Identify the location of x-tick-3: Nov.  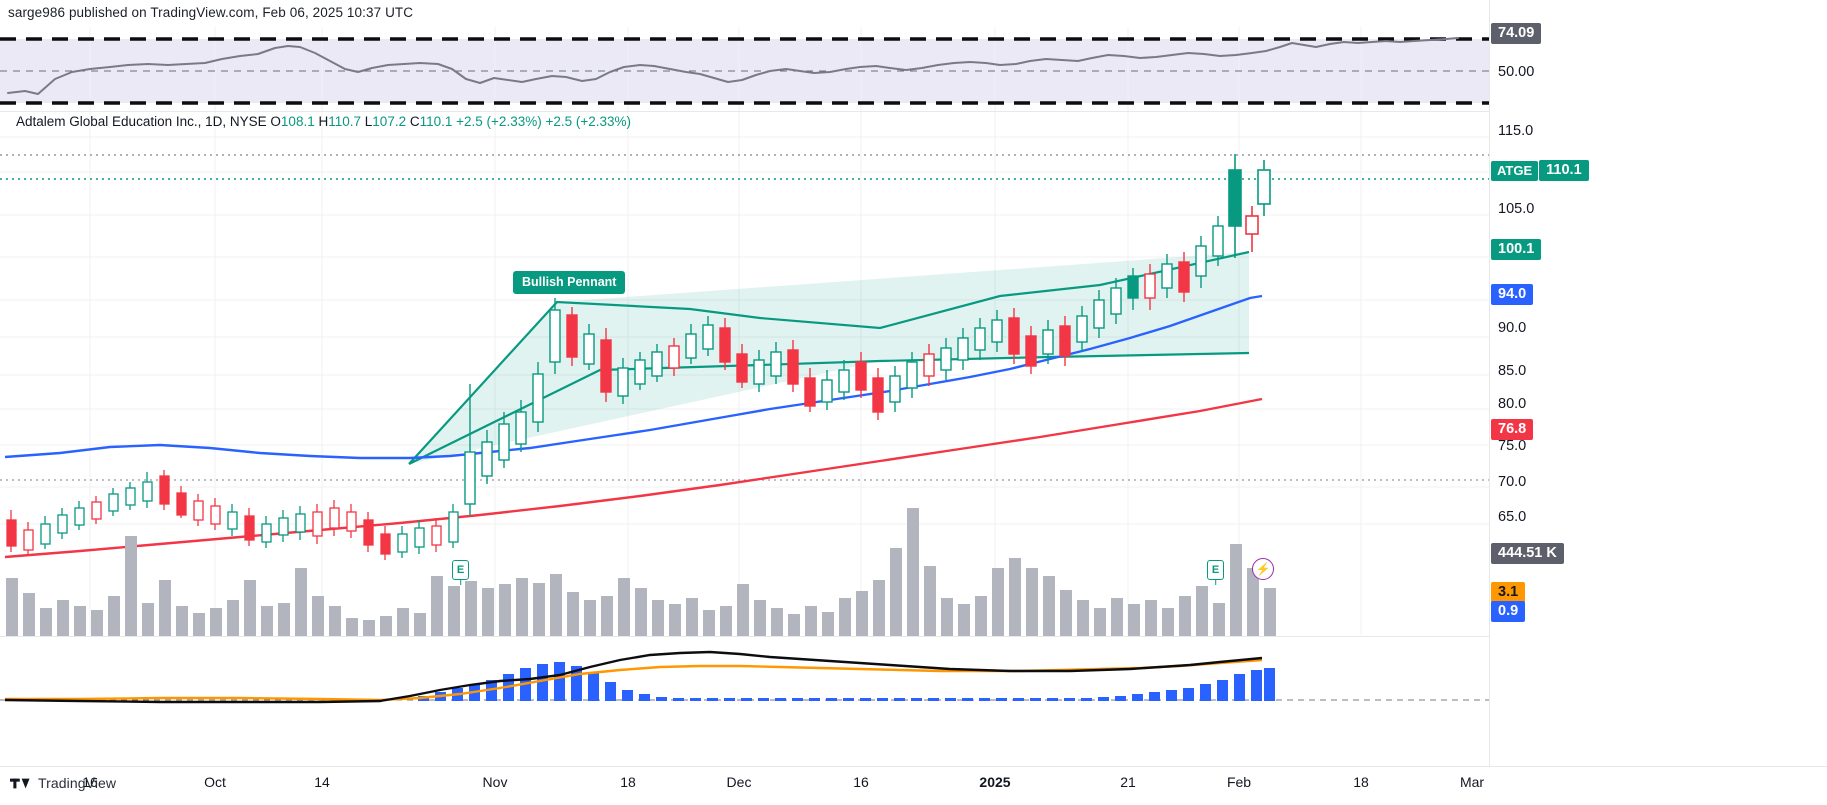
(495, 782).